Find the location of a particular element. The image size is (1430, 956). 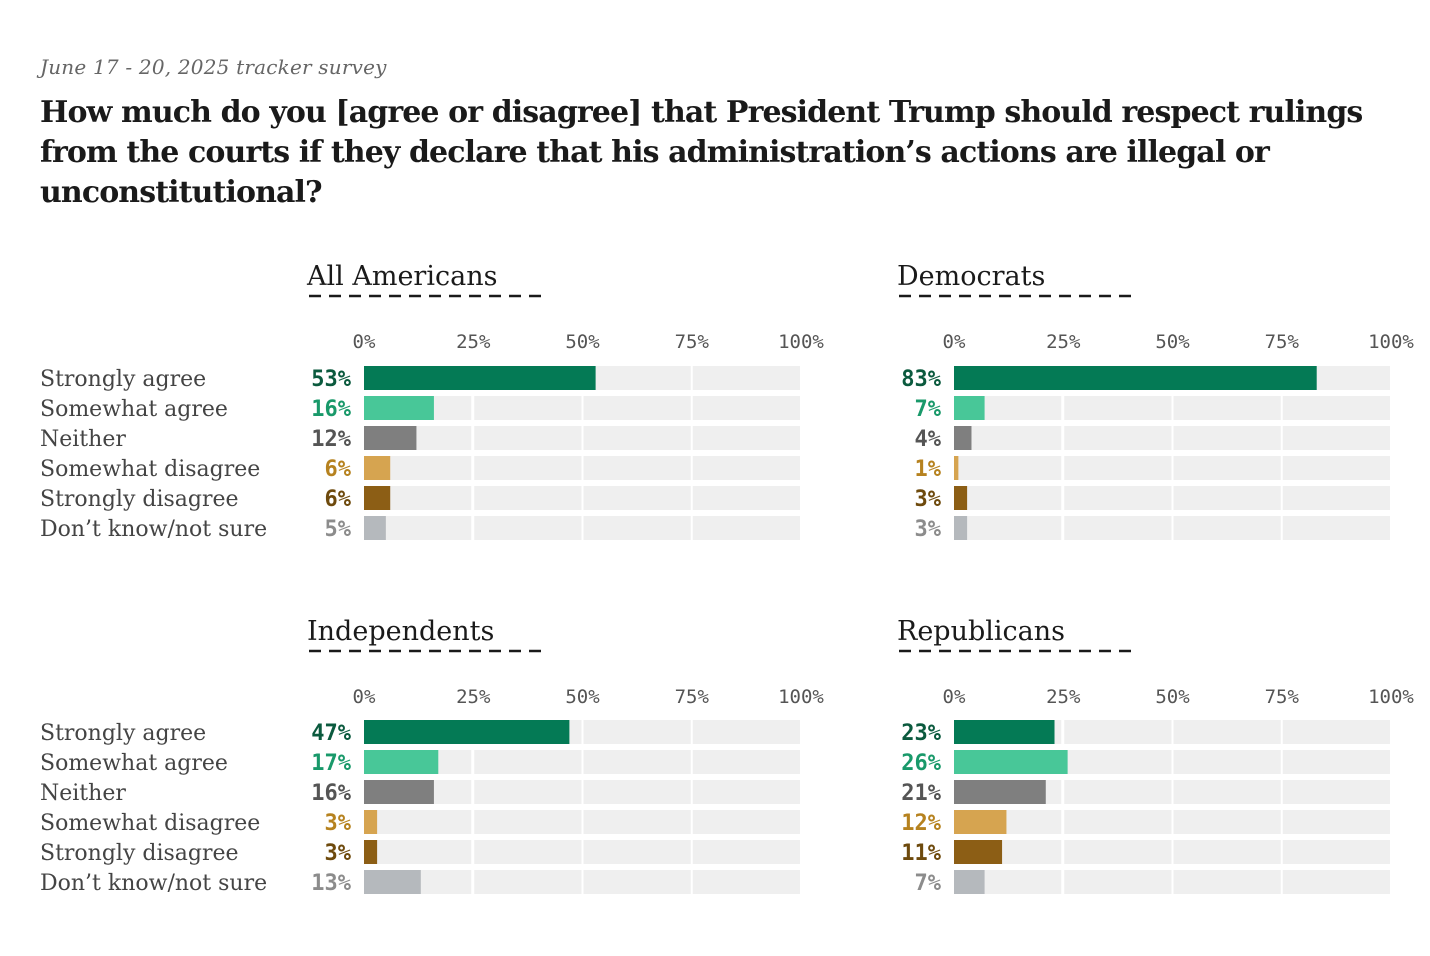

panel-title: Democrats is located at coordinates (971, 276).